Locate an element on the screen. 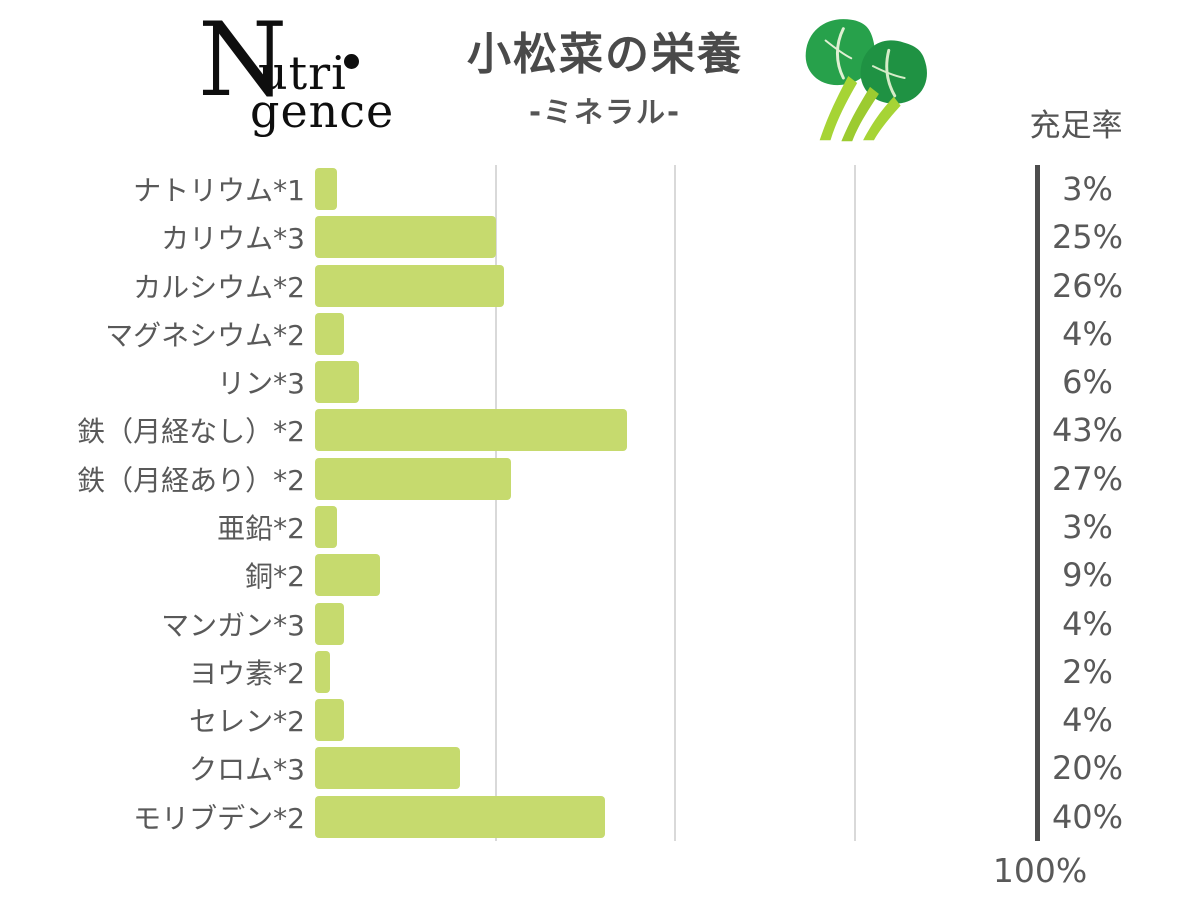 This screenshot has height=900, width=1200. chart-row: 鉄（月経なし）*2 43% is located at coordinates (600, 430).